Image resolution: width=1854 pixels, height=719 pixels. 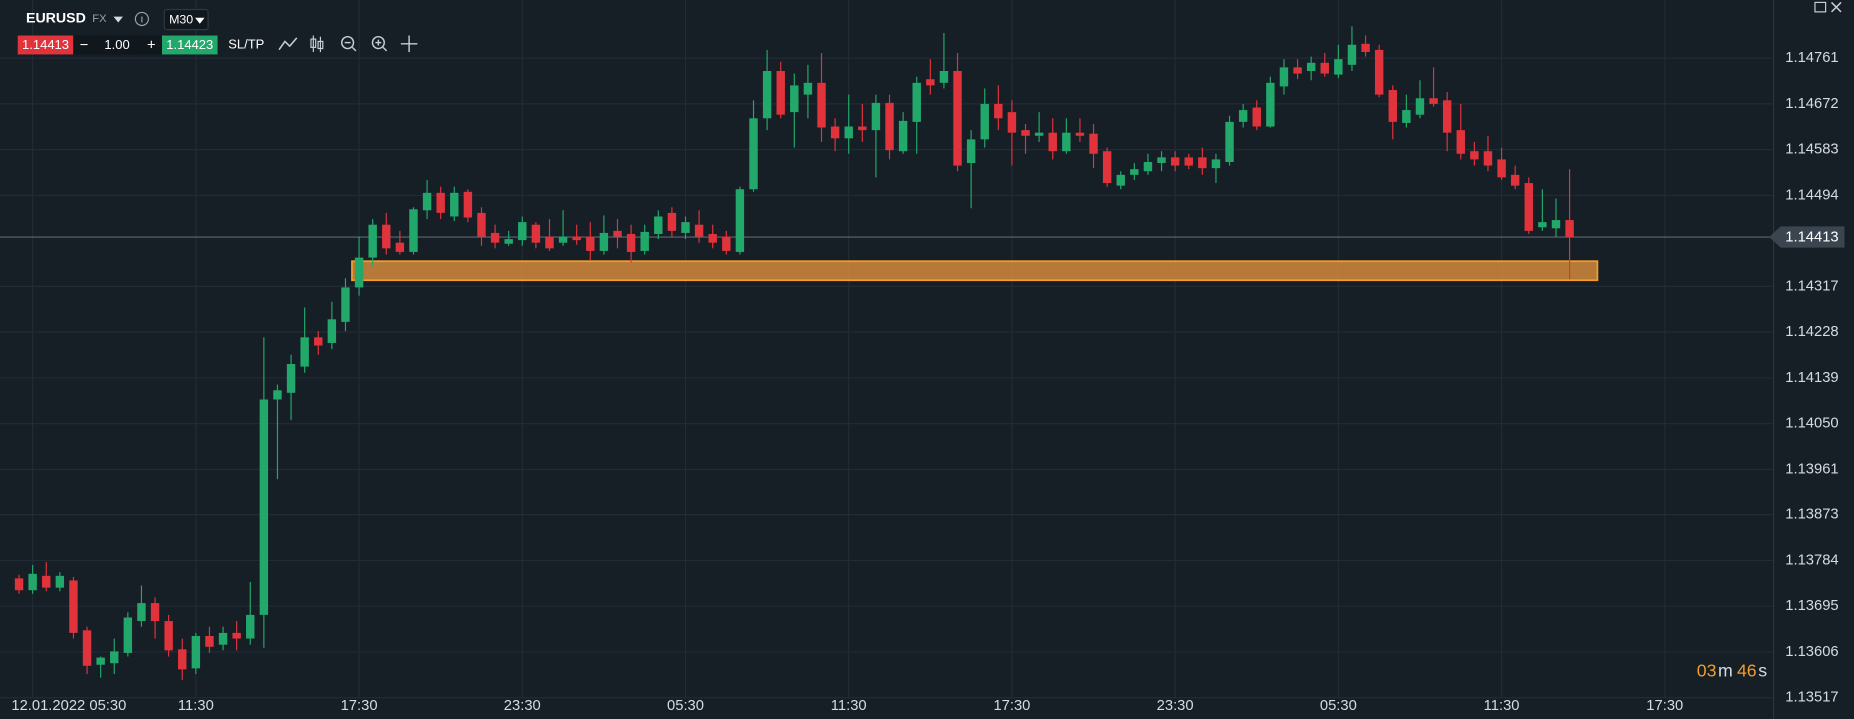 What do you see at coordinates (1836, 7) in the screenshot?
I see `close-icon` at bounding box center [1836, 7].